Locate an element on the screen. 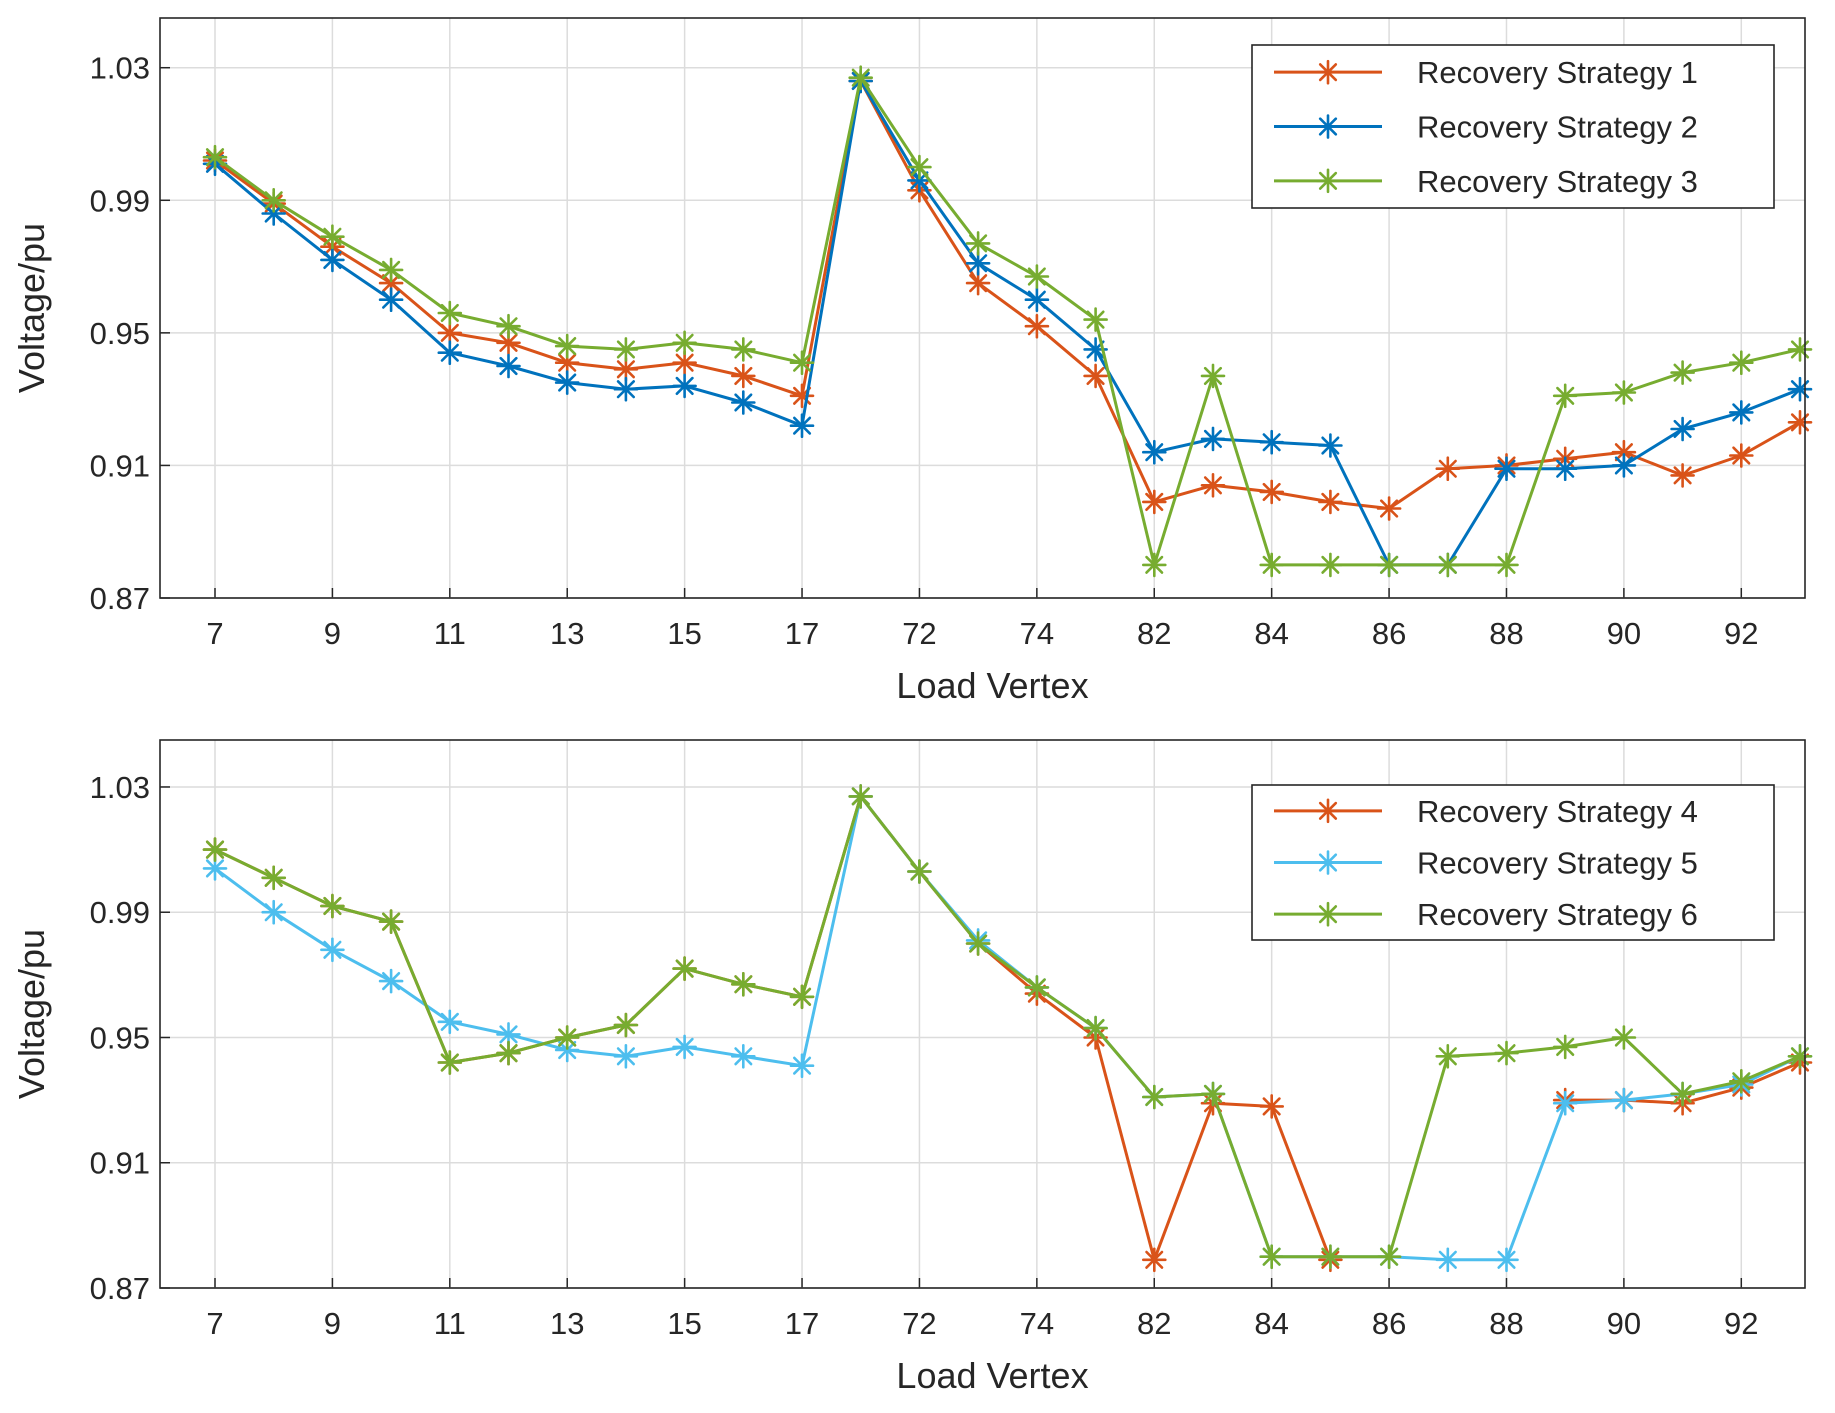 This screenshot has width=1835, height=1413. y-tick-label: 0.87 is located at coordinates (120, 598).